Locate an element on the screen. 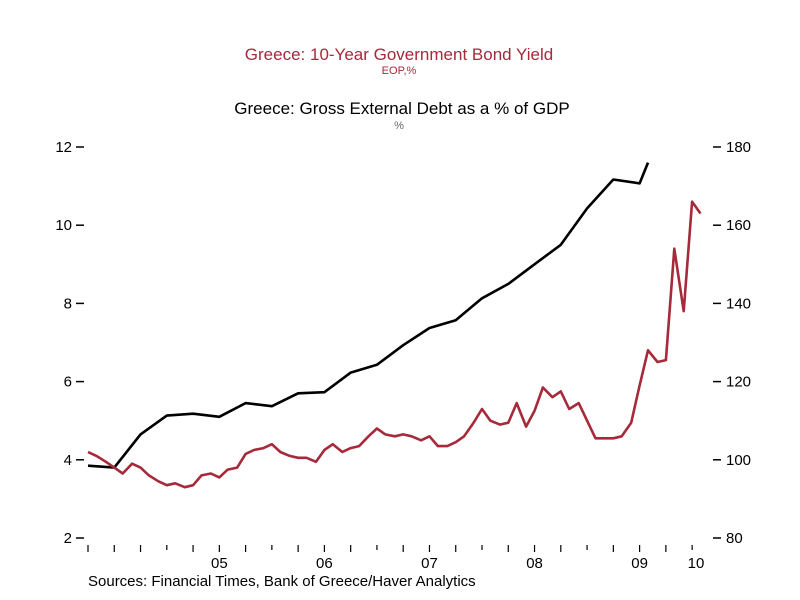 This screenshot has height=600, width=800. chart-subtitle-2: % is located at coordinates (399, 126).